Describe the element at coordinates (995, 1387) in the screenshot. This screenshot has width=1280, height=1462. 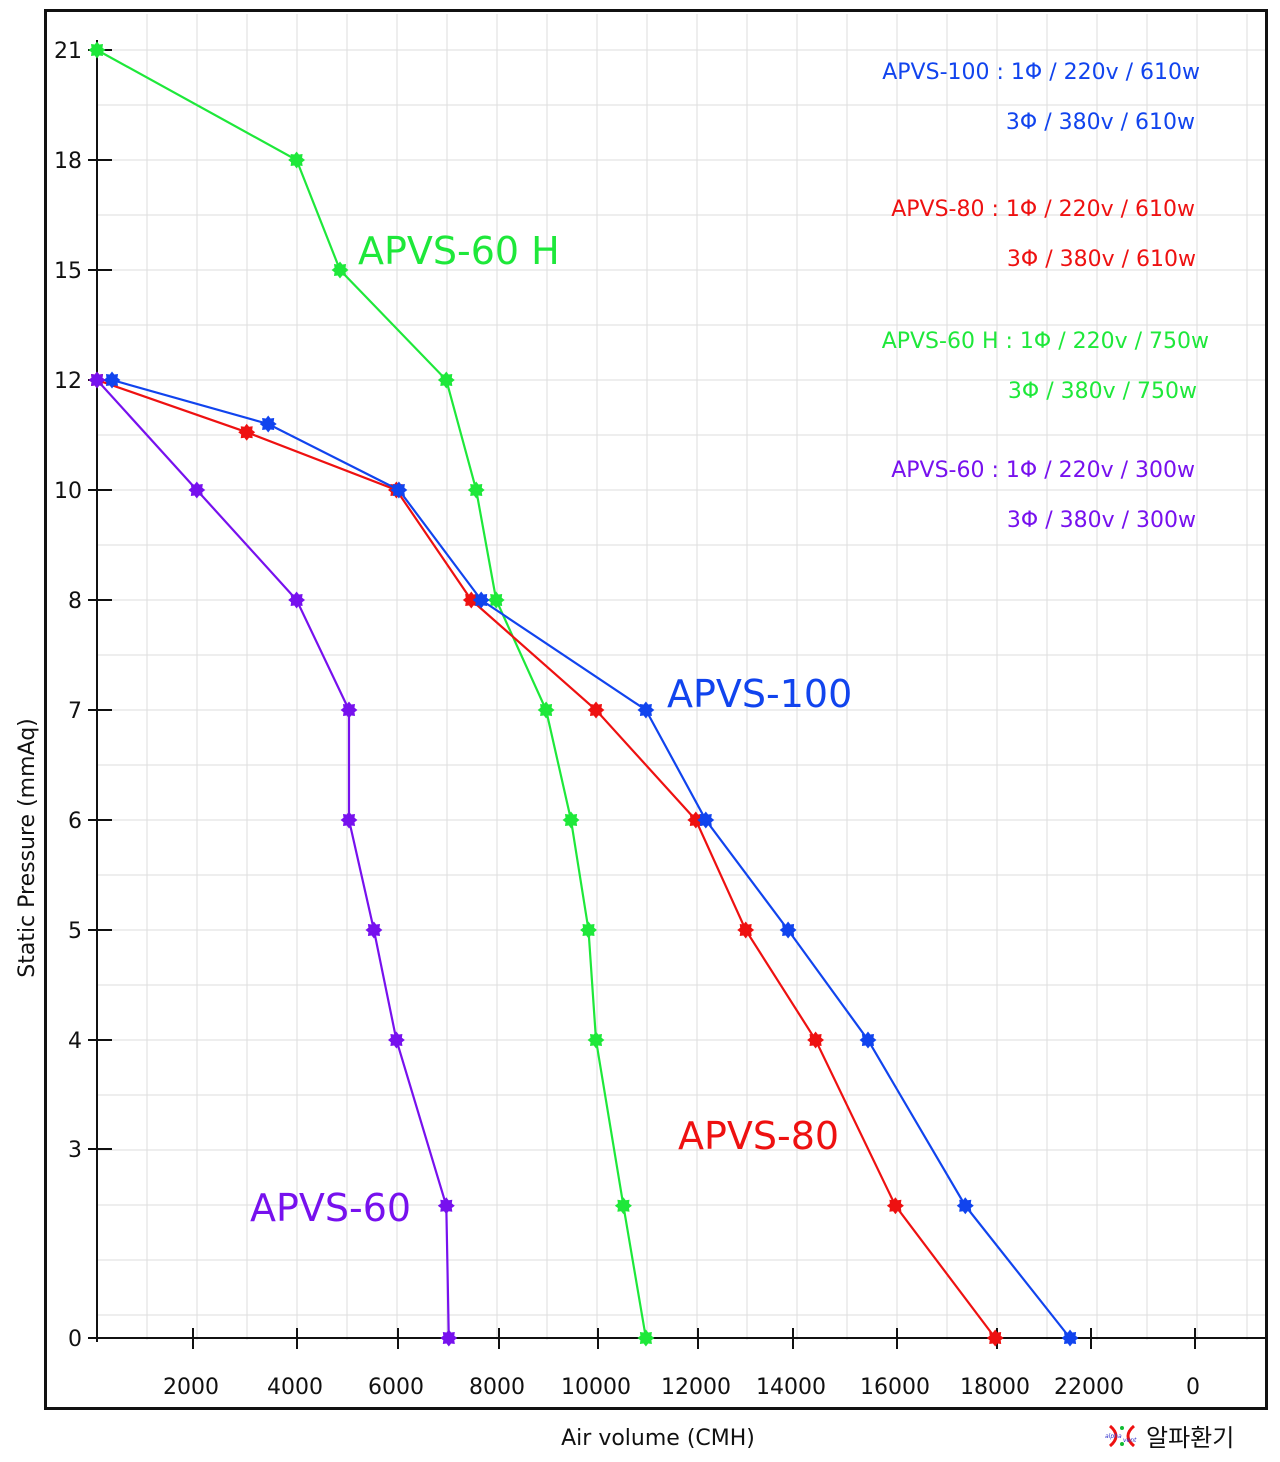
I see `x-tick-label: 18000` at that location.